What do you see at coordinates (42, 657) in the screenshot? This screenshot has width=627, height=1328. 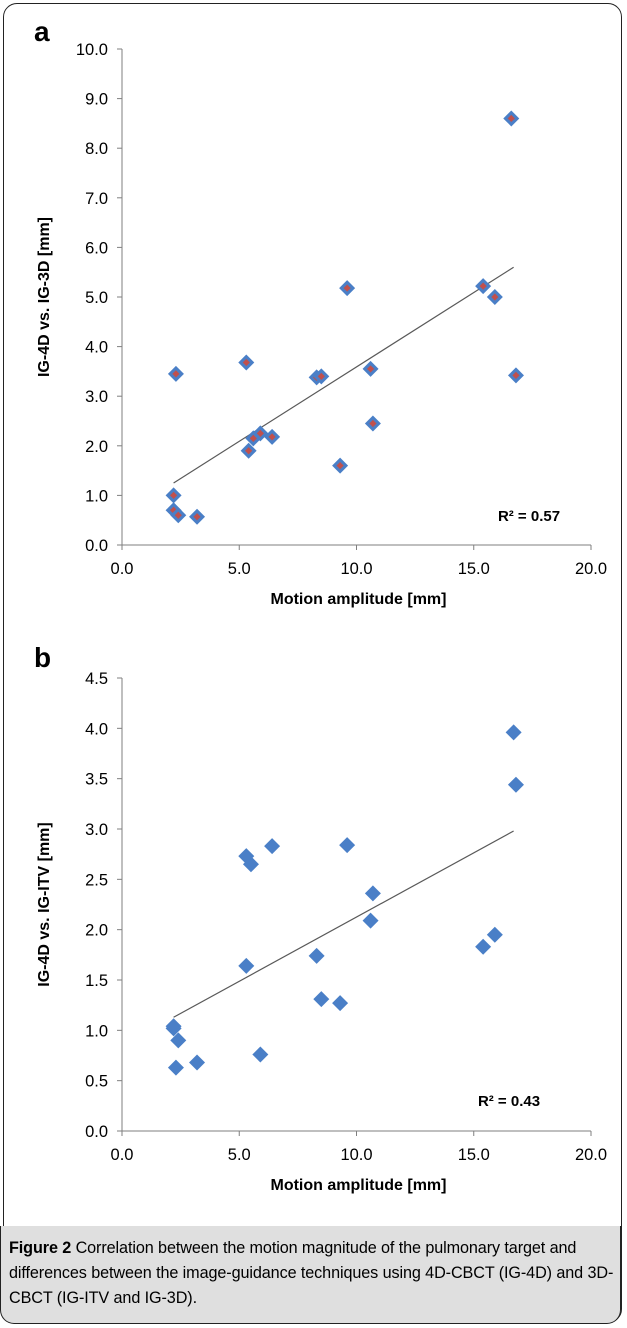 I see `panel-label: b` at bounding box center [42, 657].